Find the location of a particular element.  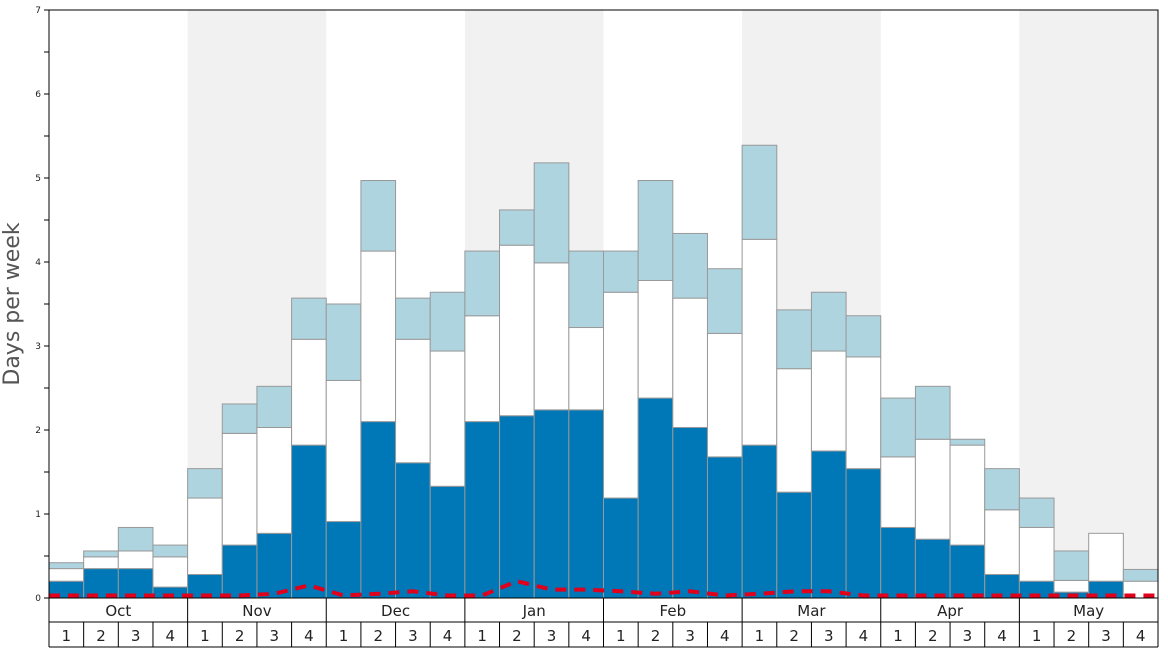

month-label: Nov is located at coordinates (256, 611).